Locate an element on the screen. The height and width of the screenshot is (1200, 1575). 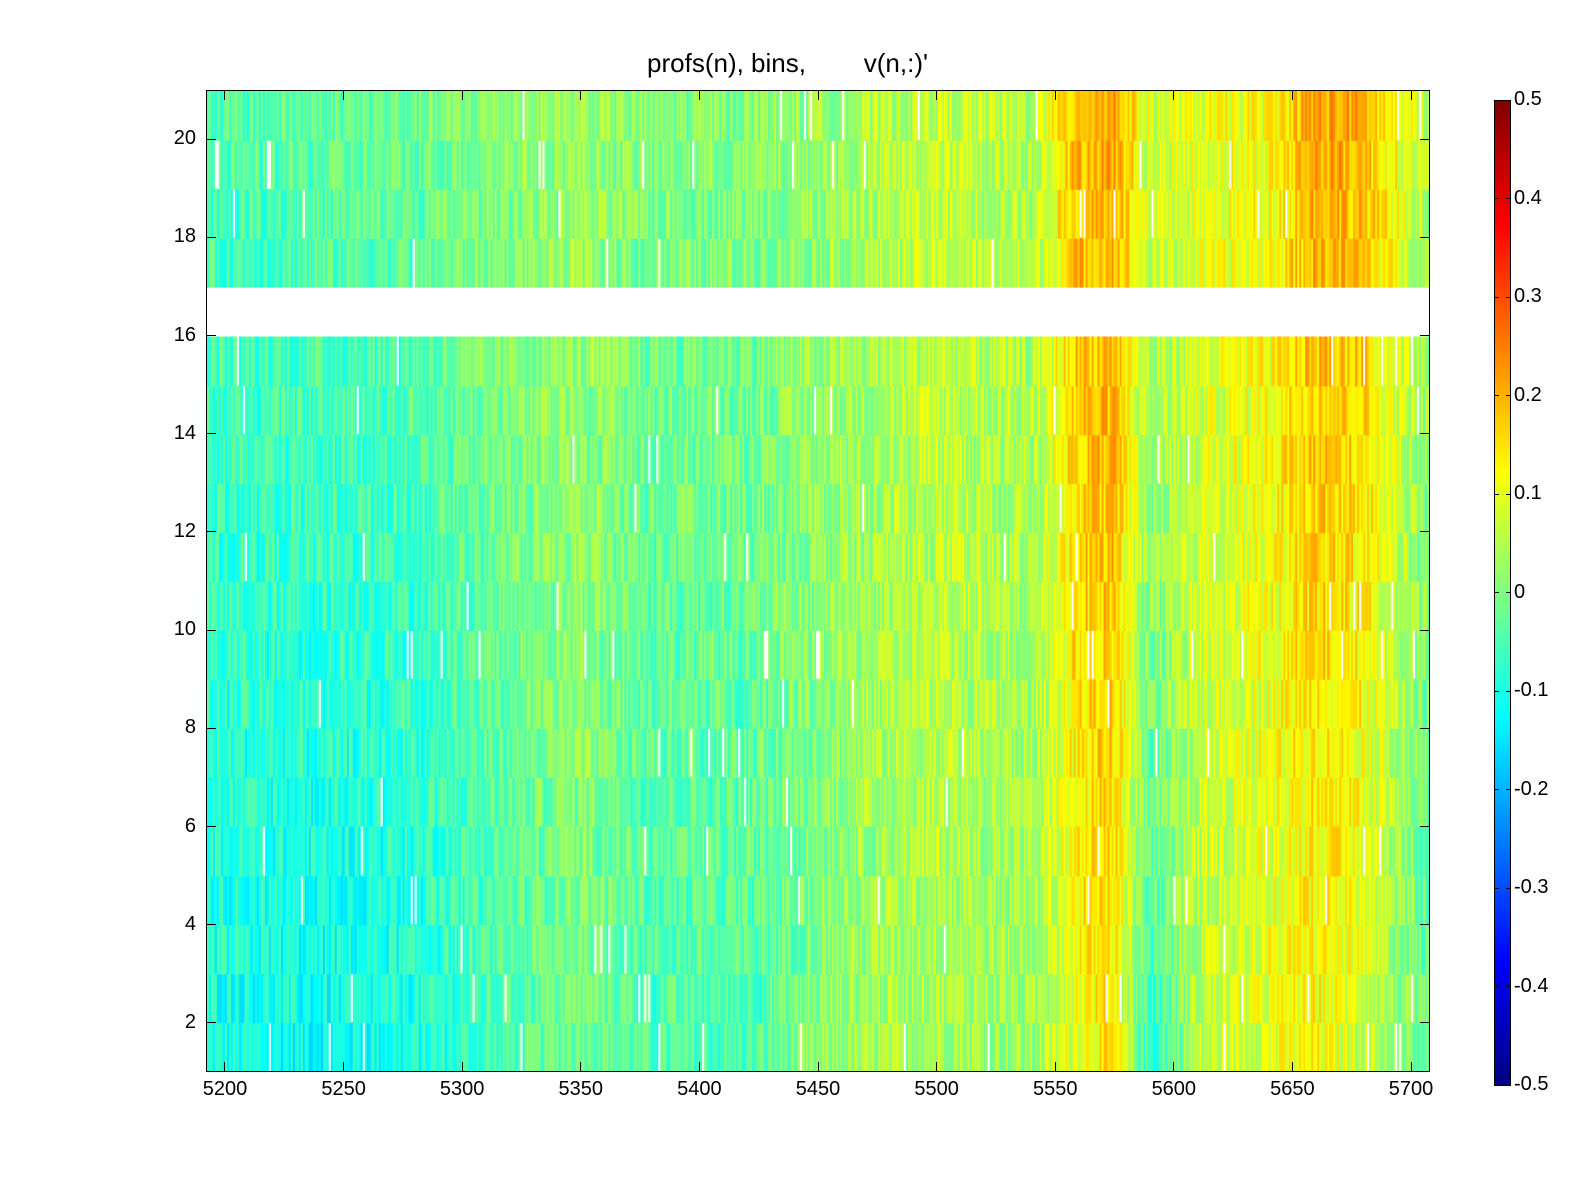
y-tick-label: 20 is located at coordinates (184, 138).